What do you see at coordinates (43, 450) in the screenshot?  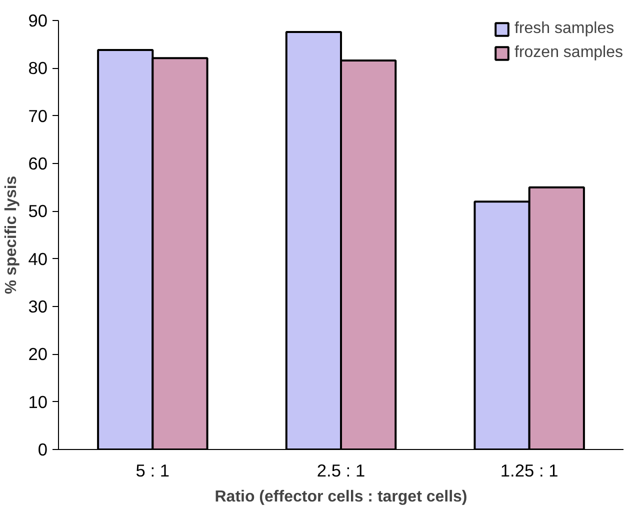 I see `y-tick-label: 0` at bounding box center [43, 450].